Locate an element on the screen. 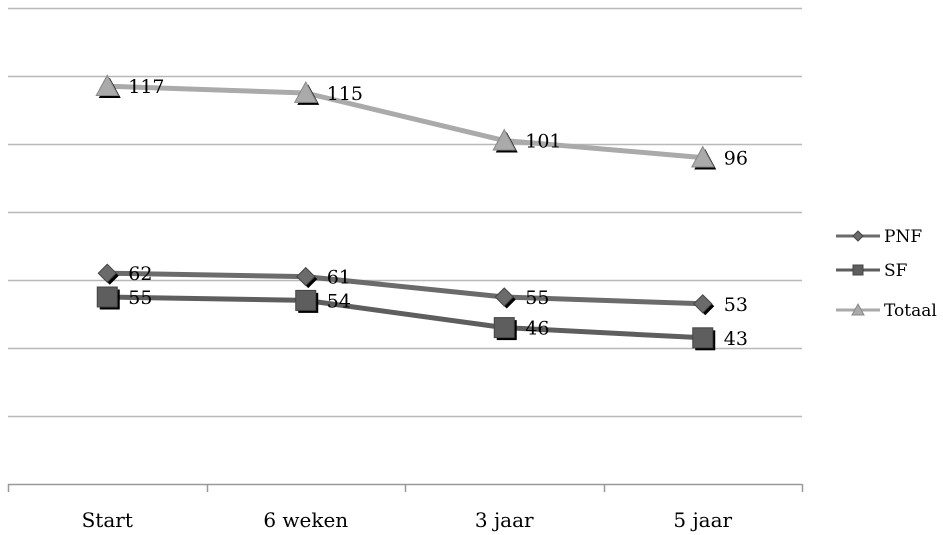 This screenshot has width=943, height=535. x-tick-label: 3 jaar is located at coordinates (504, 520).